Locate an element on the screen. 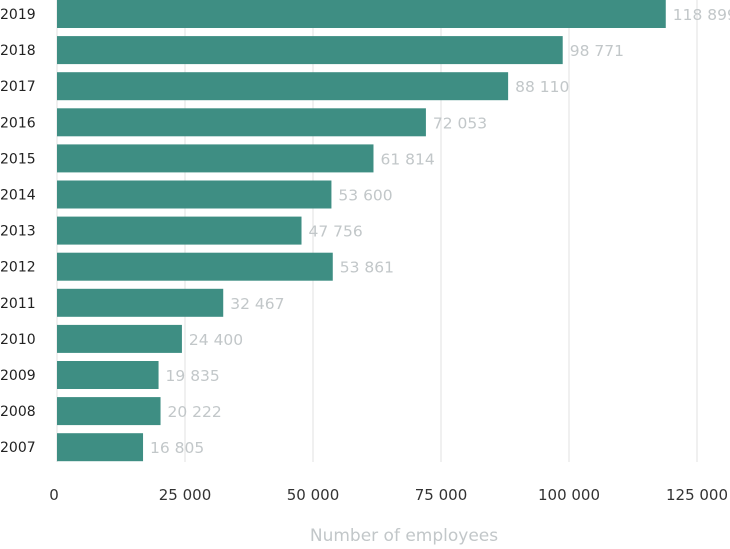 This screenshot has width=730, height=549. y-category-label: 2019 is located at coordinates (18, 15).